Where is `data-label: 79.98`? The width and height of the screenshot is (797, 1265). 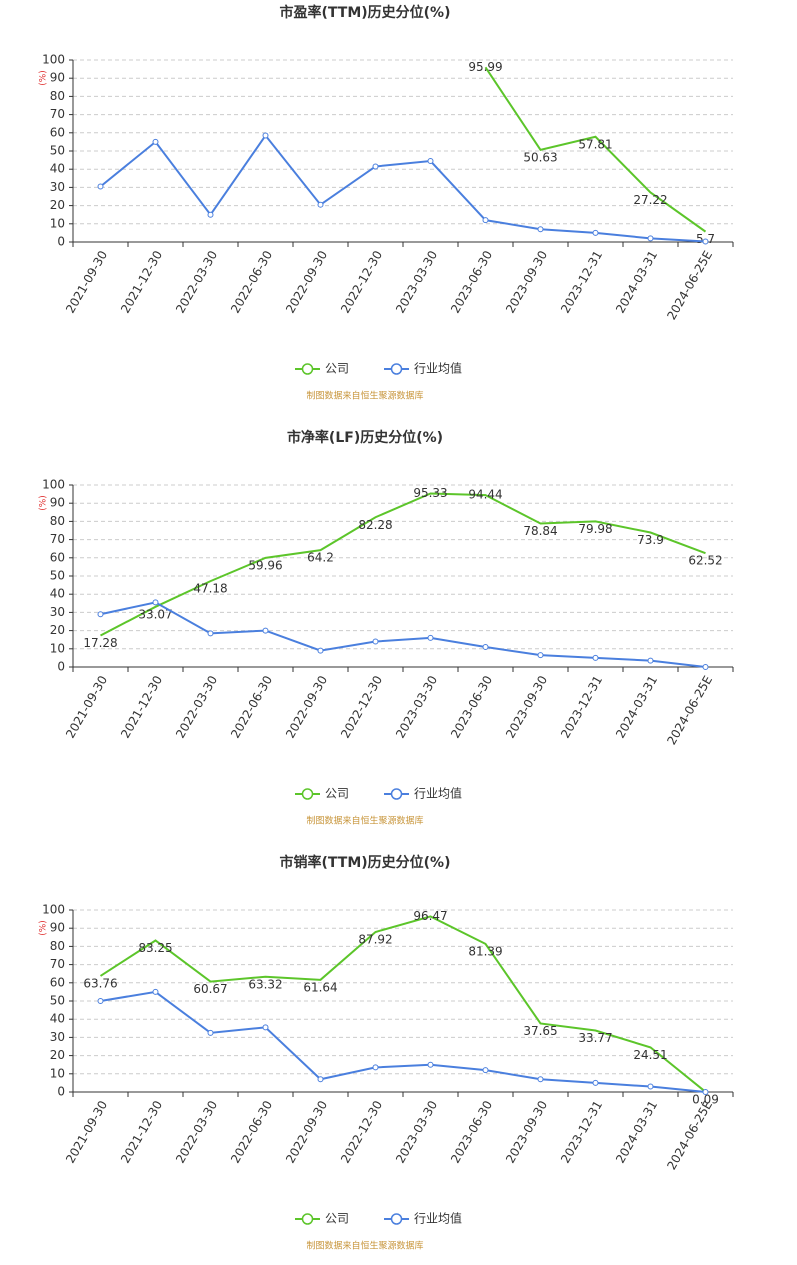 data-label: 79.98 is located at coordinates (595, 529).